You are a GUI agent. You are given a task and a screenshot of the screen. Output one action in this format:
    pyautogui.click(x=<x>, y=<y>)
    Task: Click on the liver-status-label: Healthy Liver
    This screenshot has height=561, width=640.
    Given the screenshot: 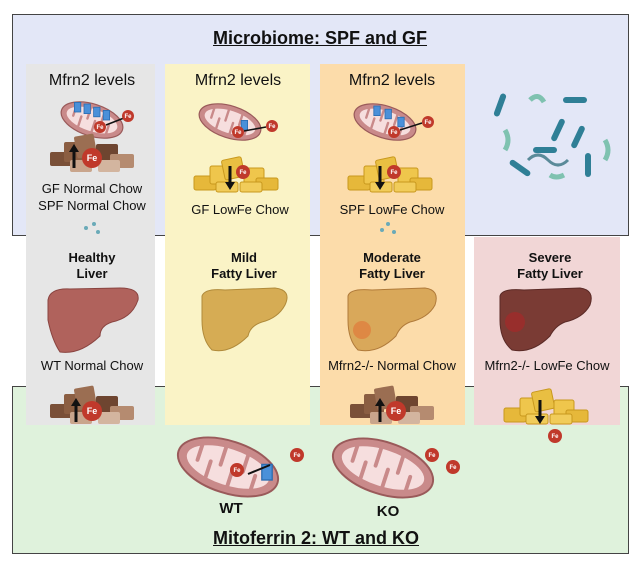 What is the action you would take?
    pyautogui.click(x=92, y=266)
    